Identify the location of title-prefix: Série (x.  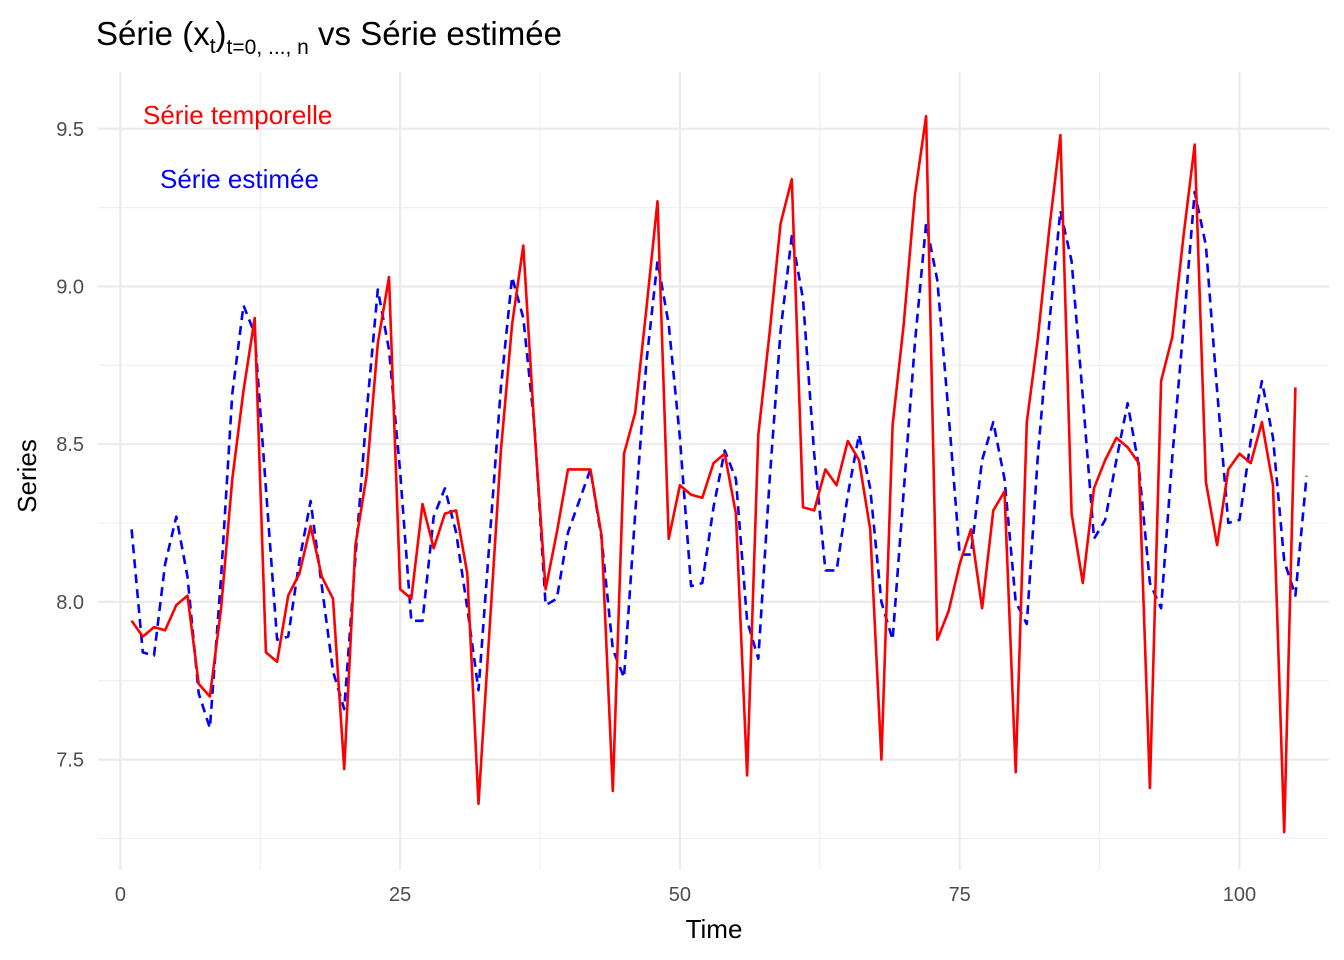
(153, 33).